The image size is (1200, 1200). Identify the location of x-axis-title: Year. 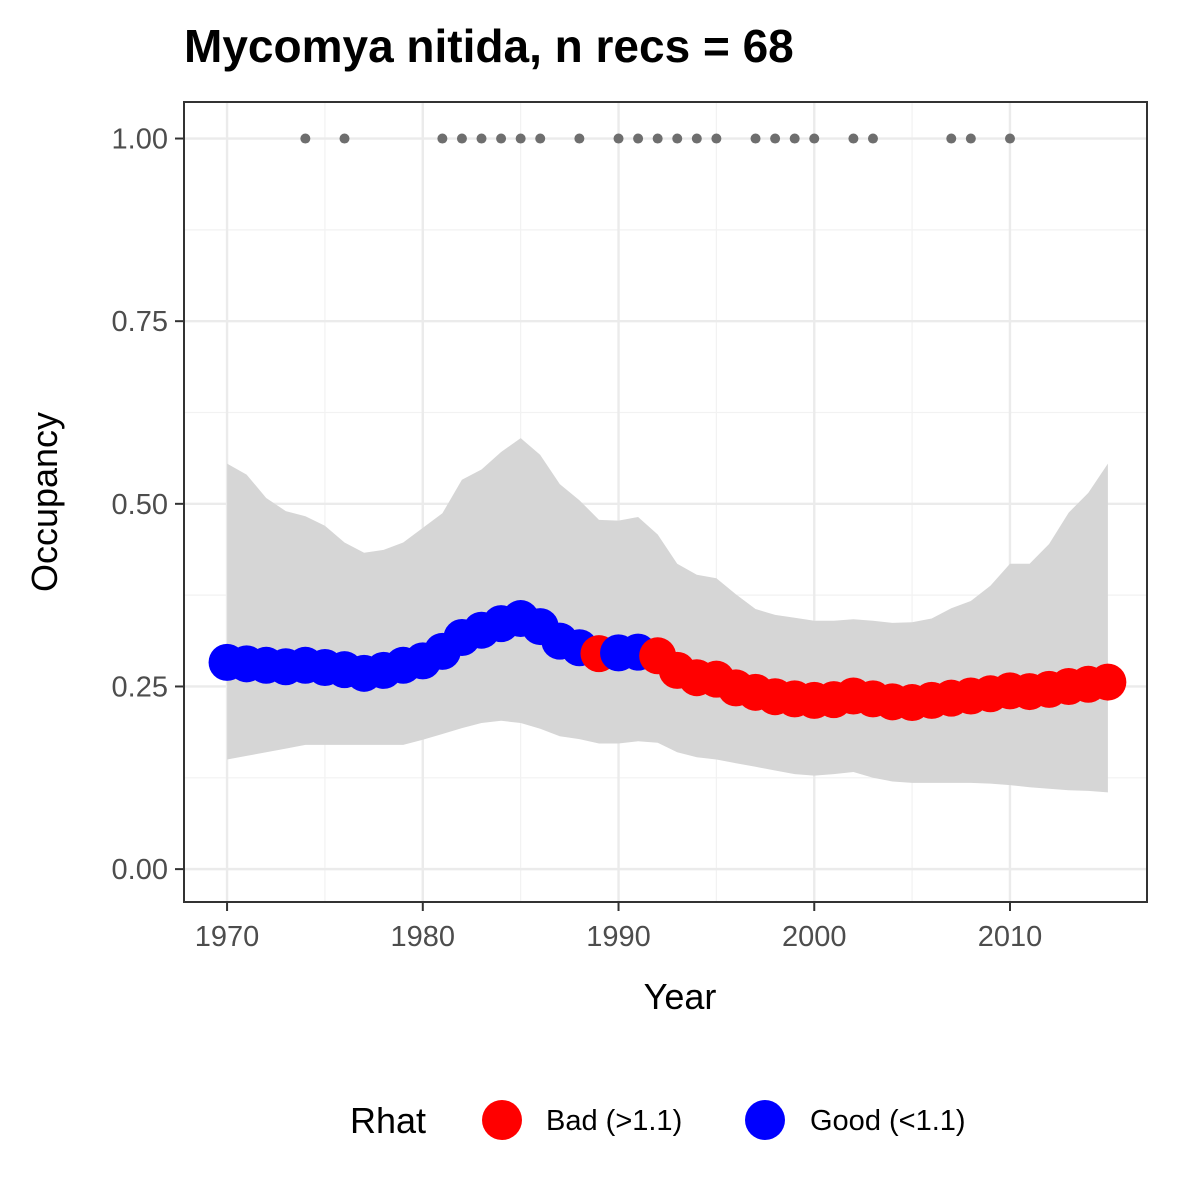
(680, 996).